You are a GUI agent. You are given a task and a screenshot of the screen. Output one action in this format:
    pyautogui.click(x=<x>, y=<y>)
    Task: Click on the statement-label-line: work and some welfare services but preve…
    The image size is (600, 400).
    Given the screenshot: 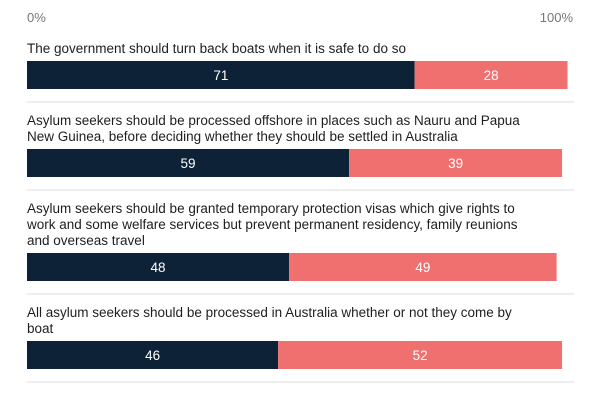 What is the action you would take?
    pyautogui.click(x=272, y=224)
    